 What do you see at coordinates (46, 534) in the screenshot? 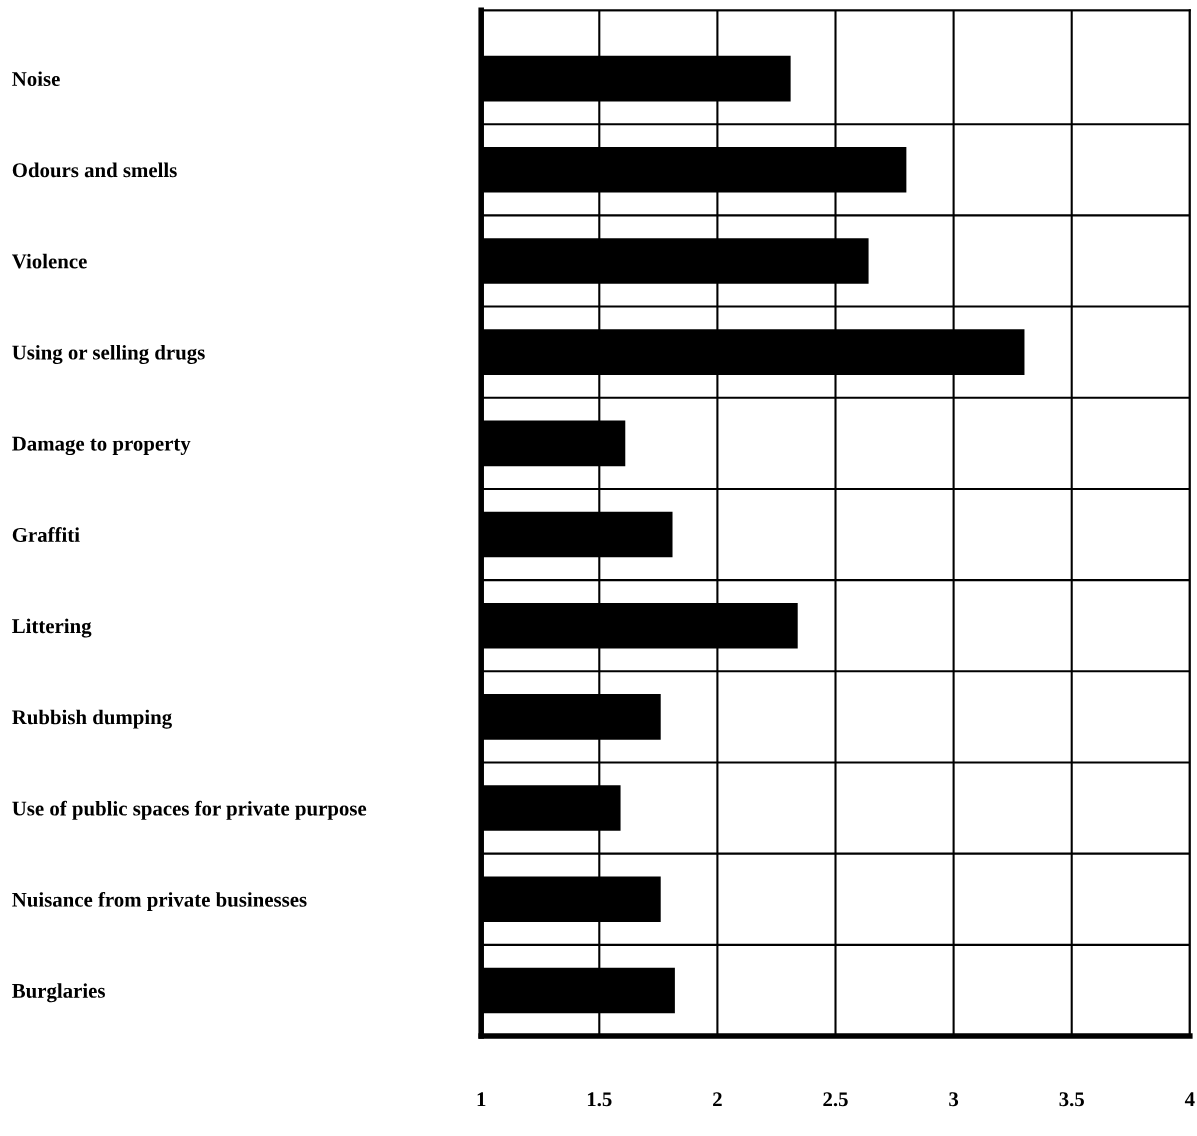
I see `y-tick-label: Graffiti` at bounding box center [46, 534].